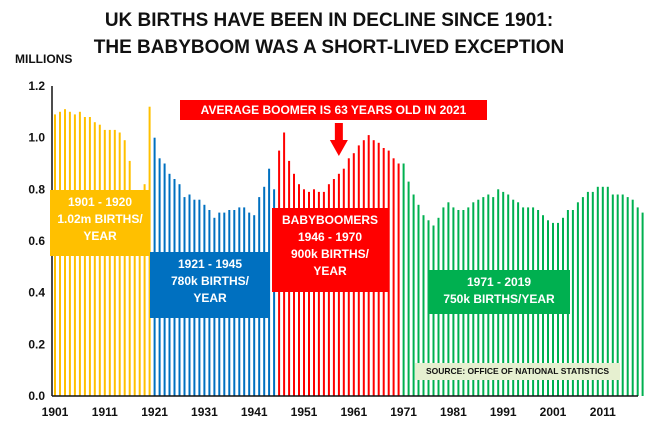 The image size is (658, 430). Describe the element at coordinates (309, 293) in the screenshot. I see `bar-1952` at that location.